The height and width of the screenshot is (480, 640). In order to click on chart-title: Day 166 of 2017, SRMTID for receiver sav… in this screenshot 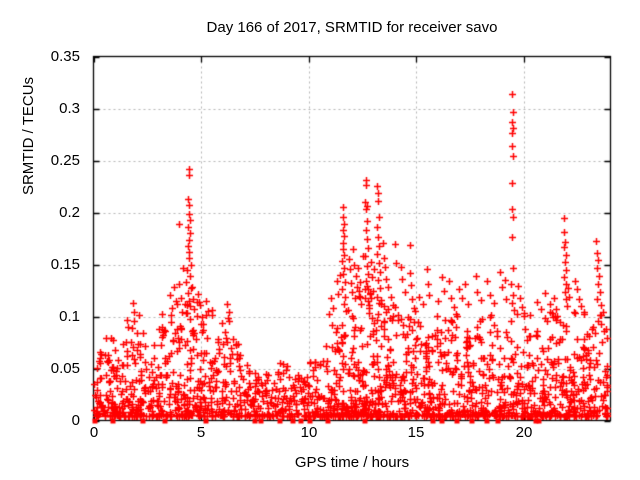, I will do `click(352, 27)`.